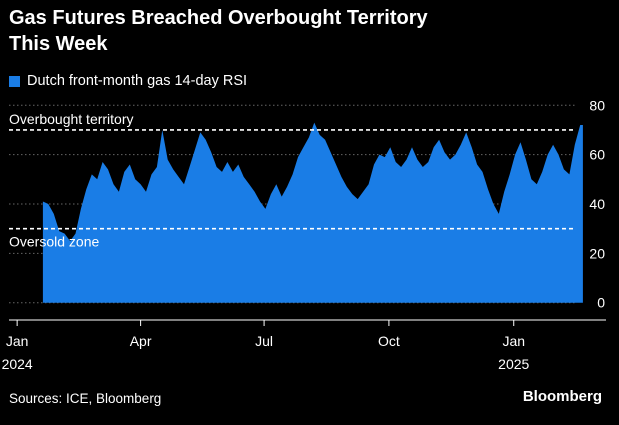 Image resolution: width=619 pixels, height=425 pixels. I want to click on x-tick-label-2024-10-01: Oct, so click(389, 341).